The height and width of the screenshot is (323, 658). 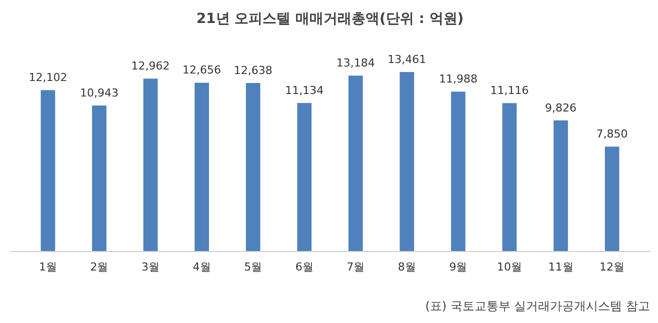 I want to click on x-tick-label: 1월, so click(x=47, y=267).